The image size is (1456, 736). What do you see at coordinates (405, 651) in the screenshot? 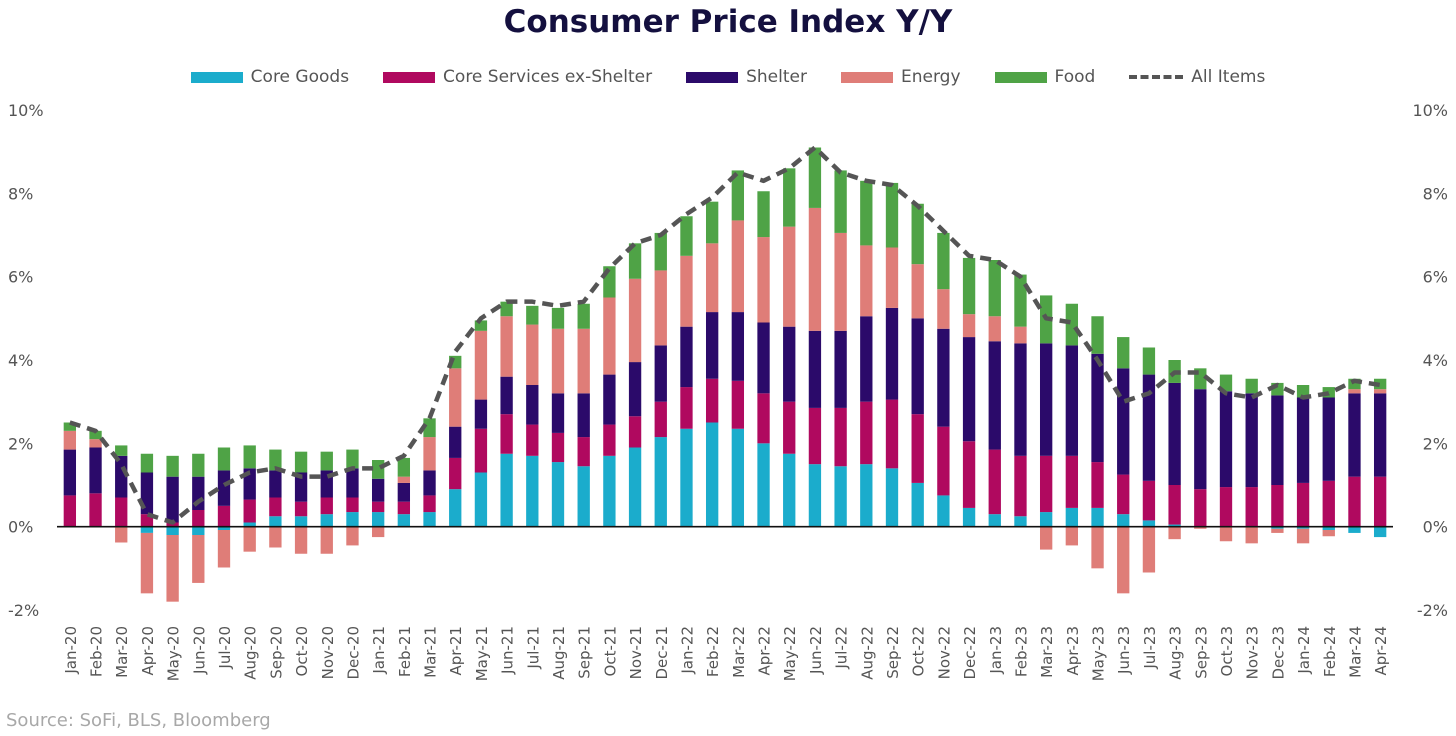
I see `x-tick-label: Feb-21` at bounding box center [405, 651].